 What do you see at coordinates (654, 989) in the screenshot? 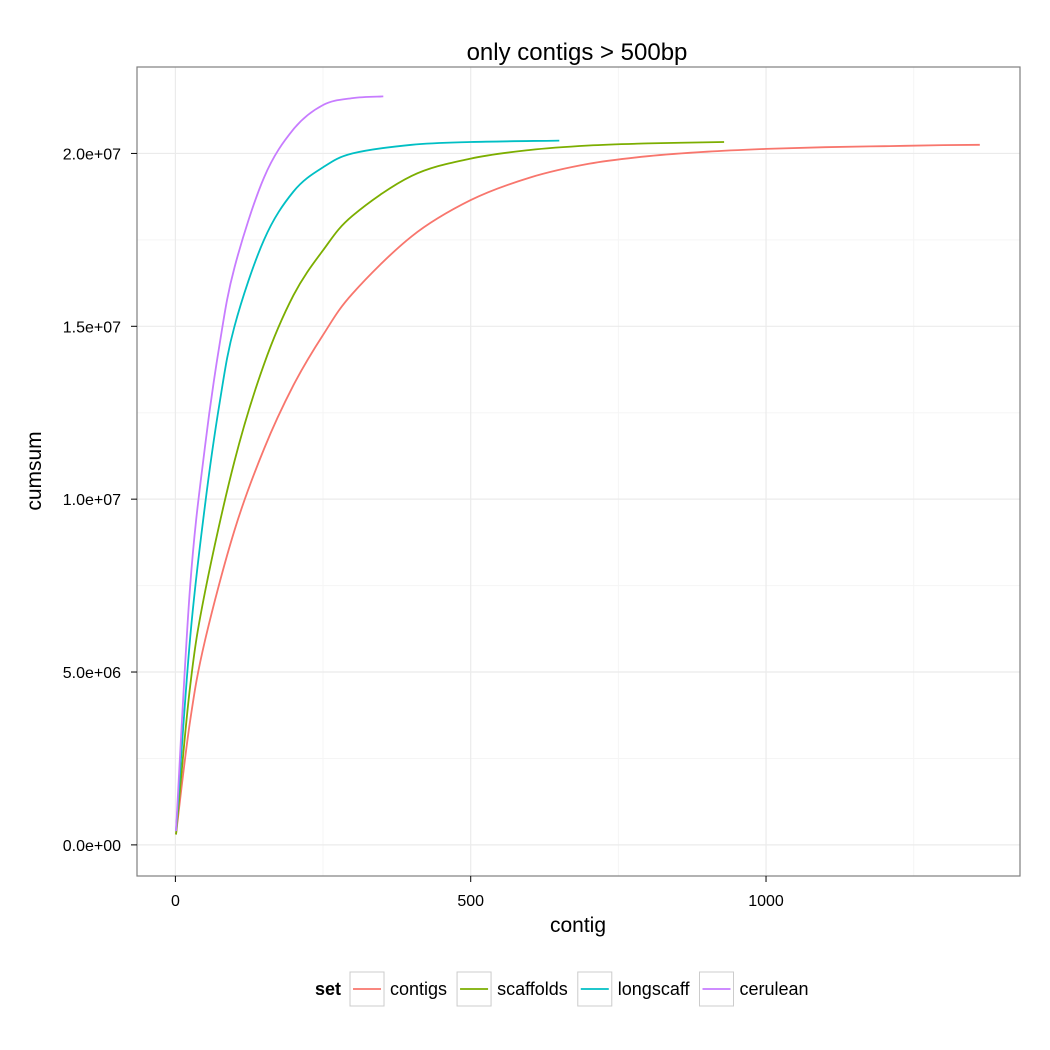
I see `legend-label-longscaff: longscaff` at bounding box center [654, 989].